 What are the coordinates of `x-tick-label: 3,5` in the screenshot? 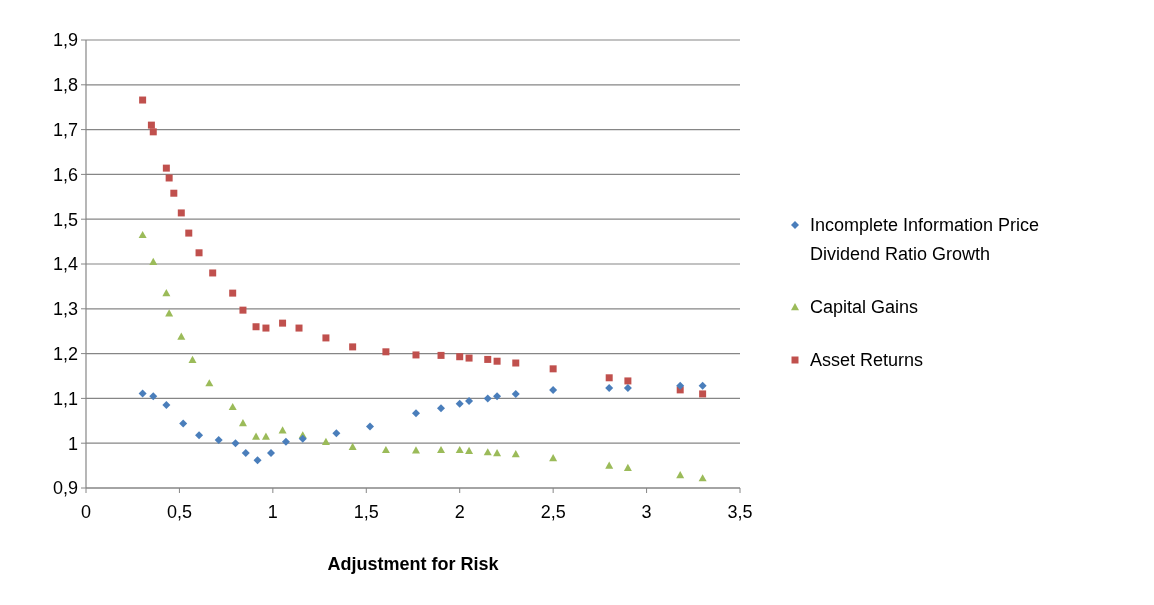 It's located at (740, 512).